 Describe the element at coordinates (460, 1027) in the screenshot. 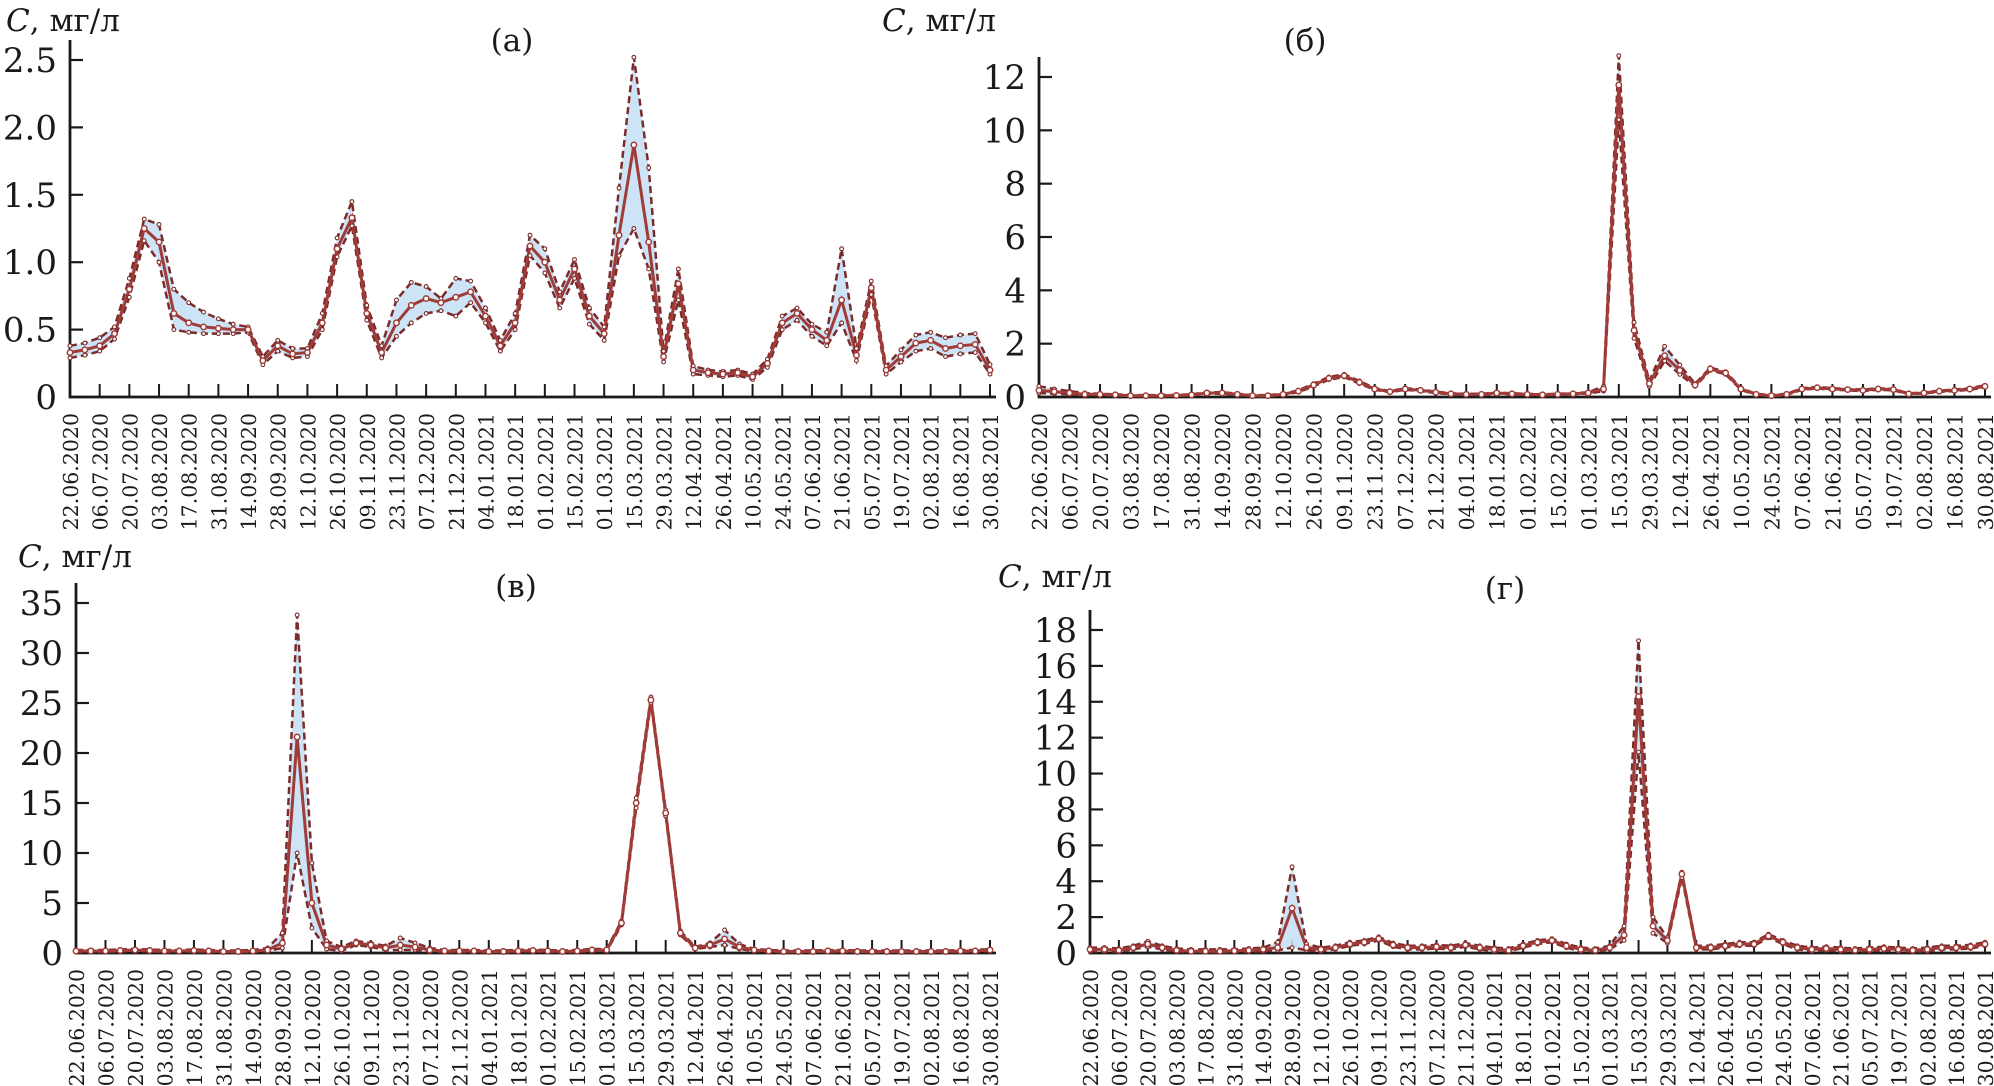

I see `x-tick-label: 21.12.2020` at that location.